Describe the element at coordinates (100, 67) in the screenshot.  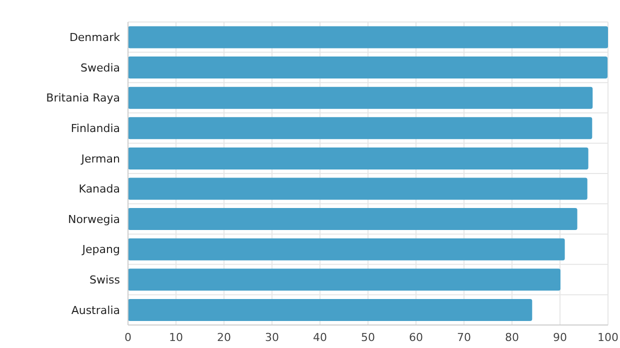
I see `y-tick-label: Swedia` at that location.